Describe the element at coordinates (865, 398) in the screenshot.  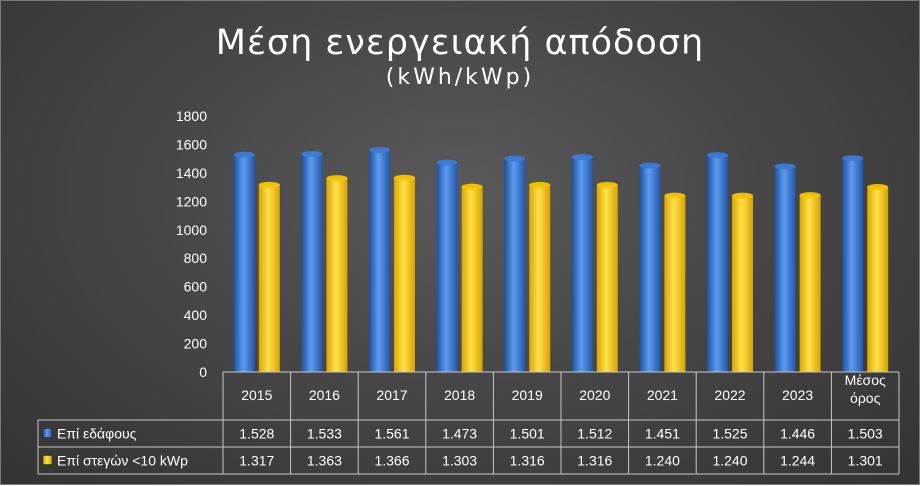
I see `x-category-label: όρος` at that location.